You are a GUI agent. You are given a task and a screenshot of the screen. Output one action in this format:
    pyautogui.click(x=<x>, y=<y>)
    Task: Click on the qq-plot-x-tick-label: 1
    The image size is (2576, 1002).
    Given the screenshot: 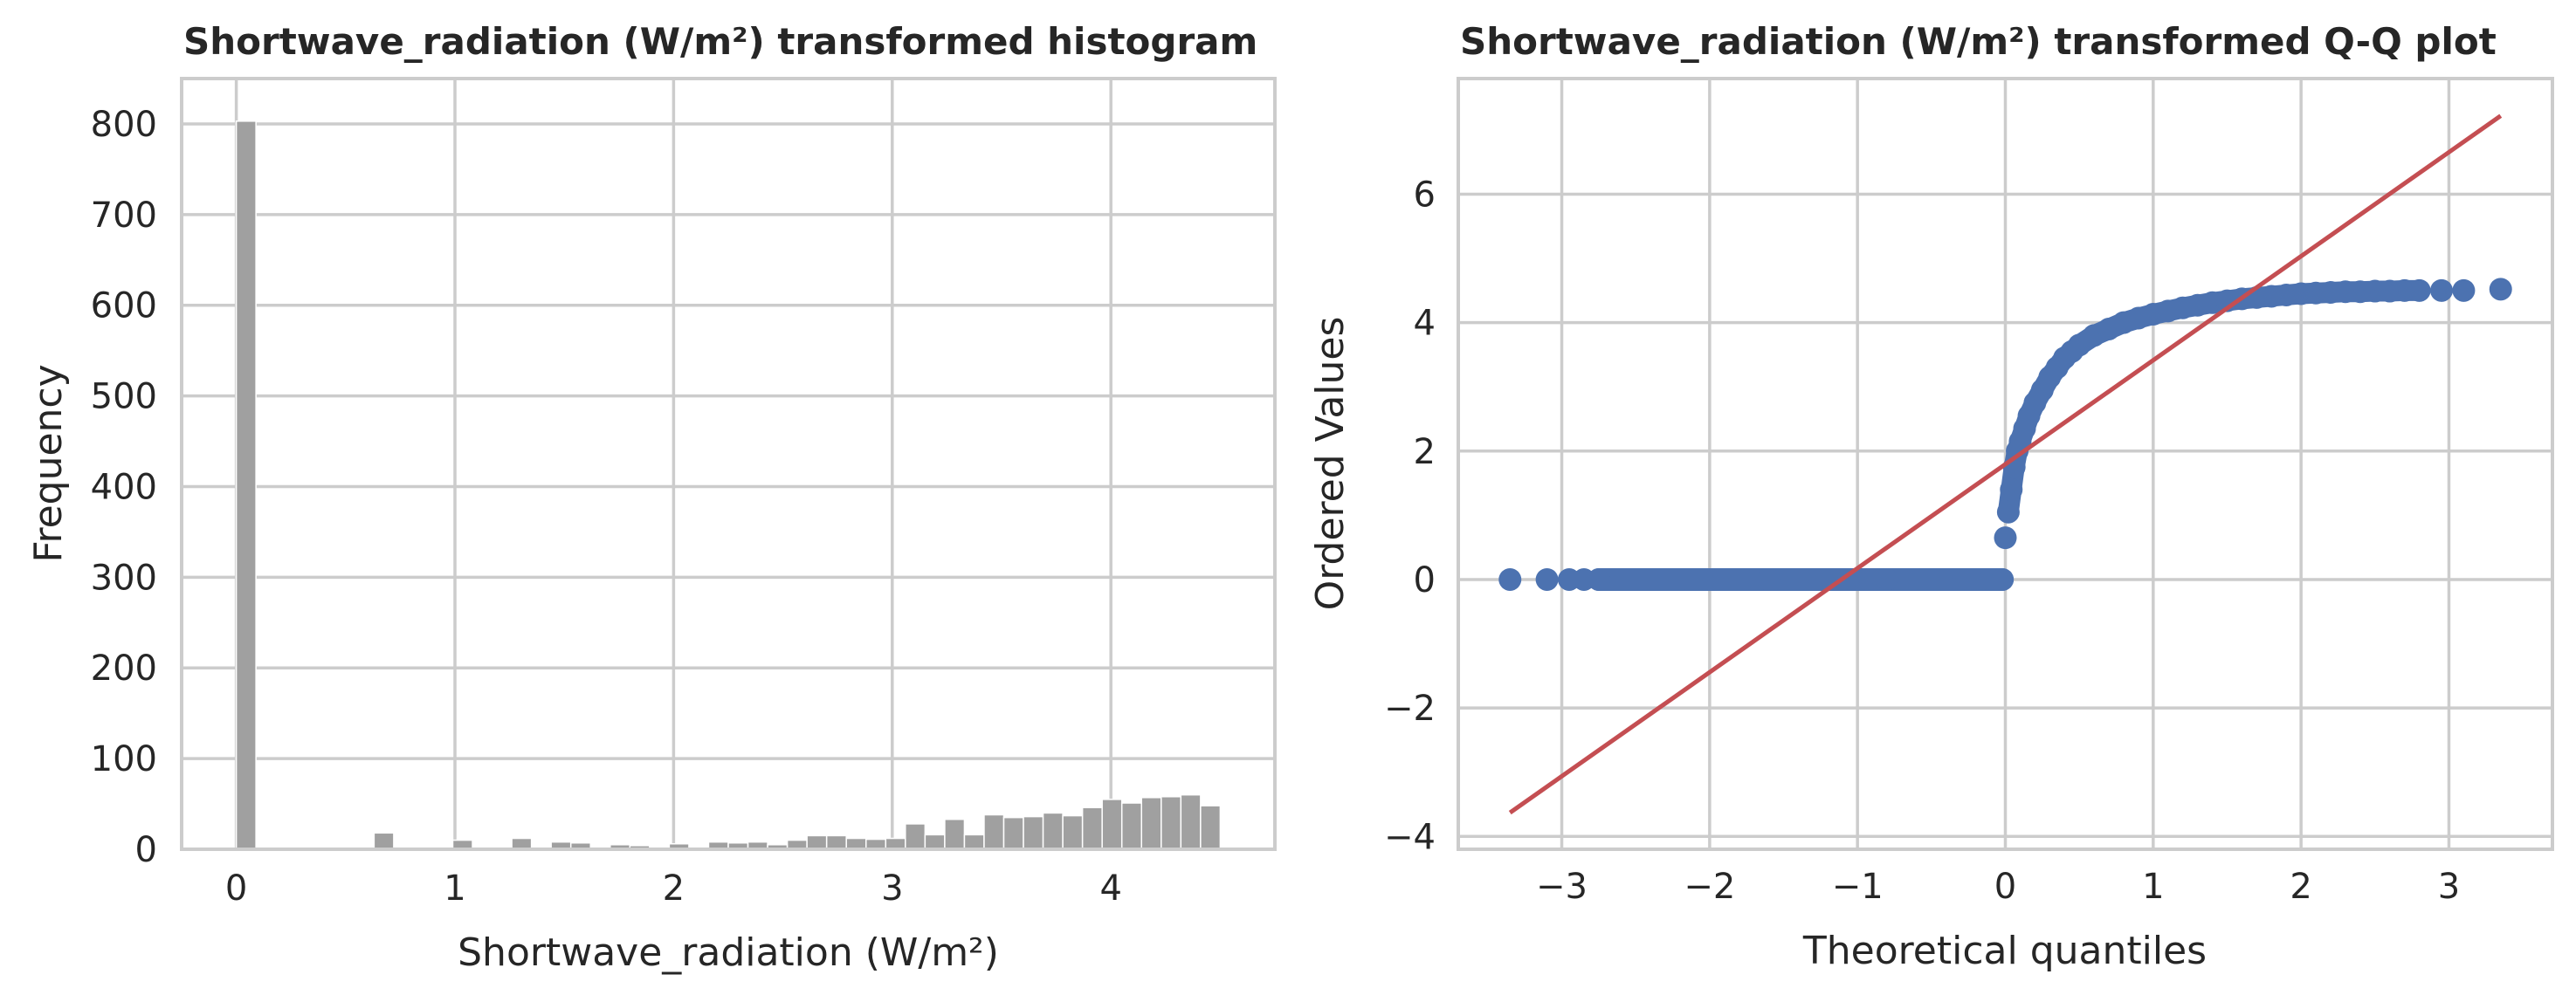 What is the action you would take?
    pyautogui.click(x=2153, y=887)
    